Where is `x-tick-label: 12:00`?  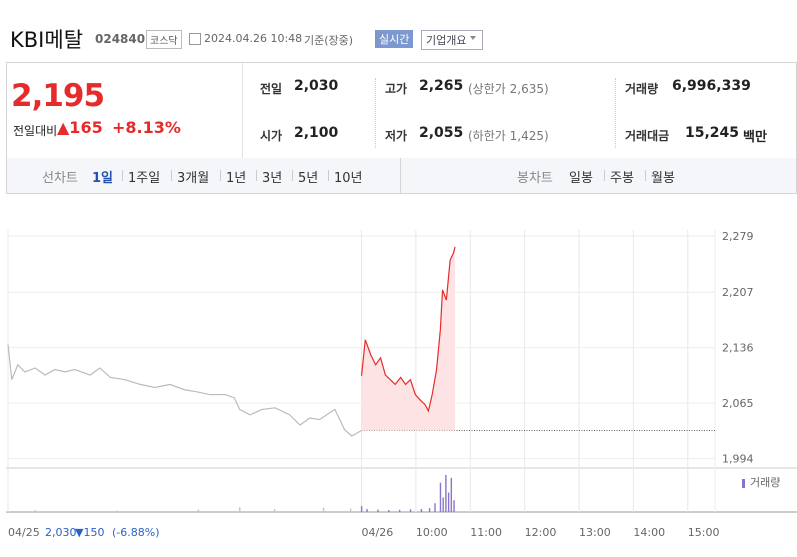 x-tick-label: 12:00 is located at coordinates (541, 532).